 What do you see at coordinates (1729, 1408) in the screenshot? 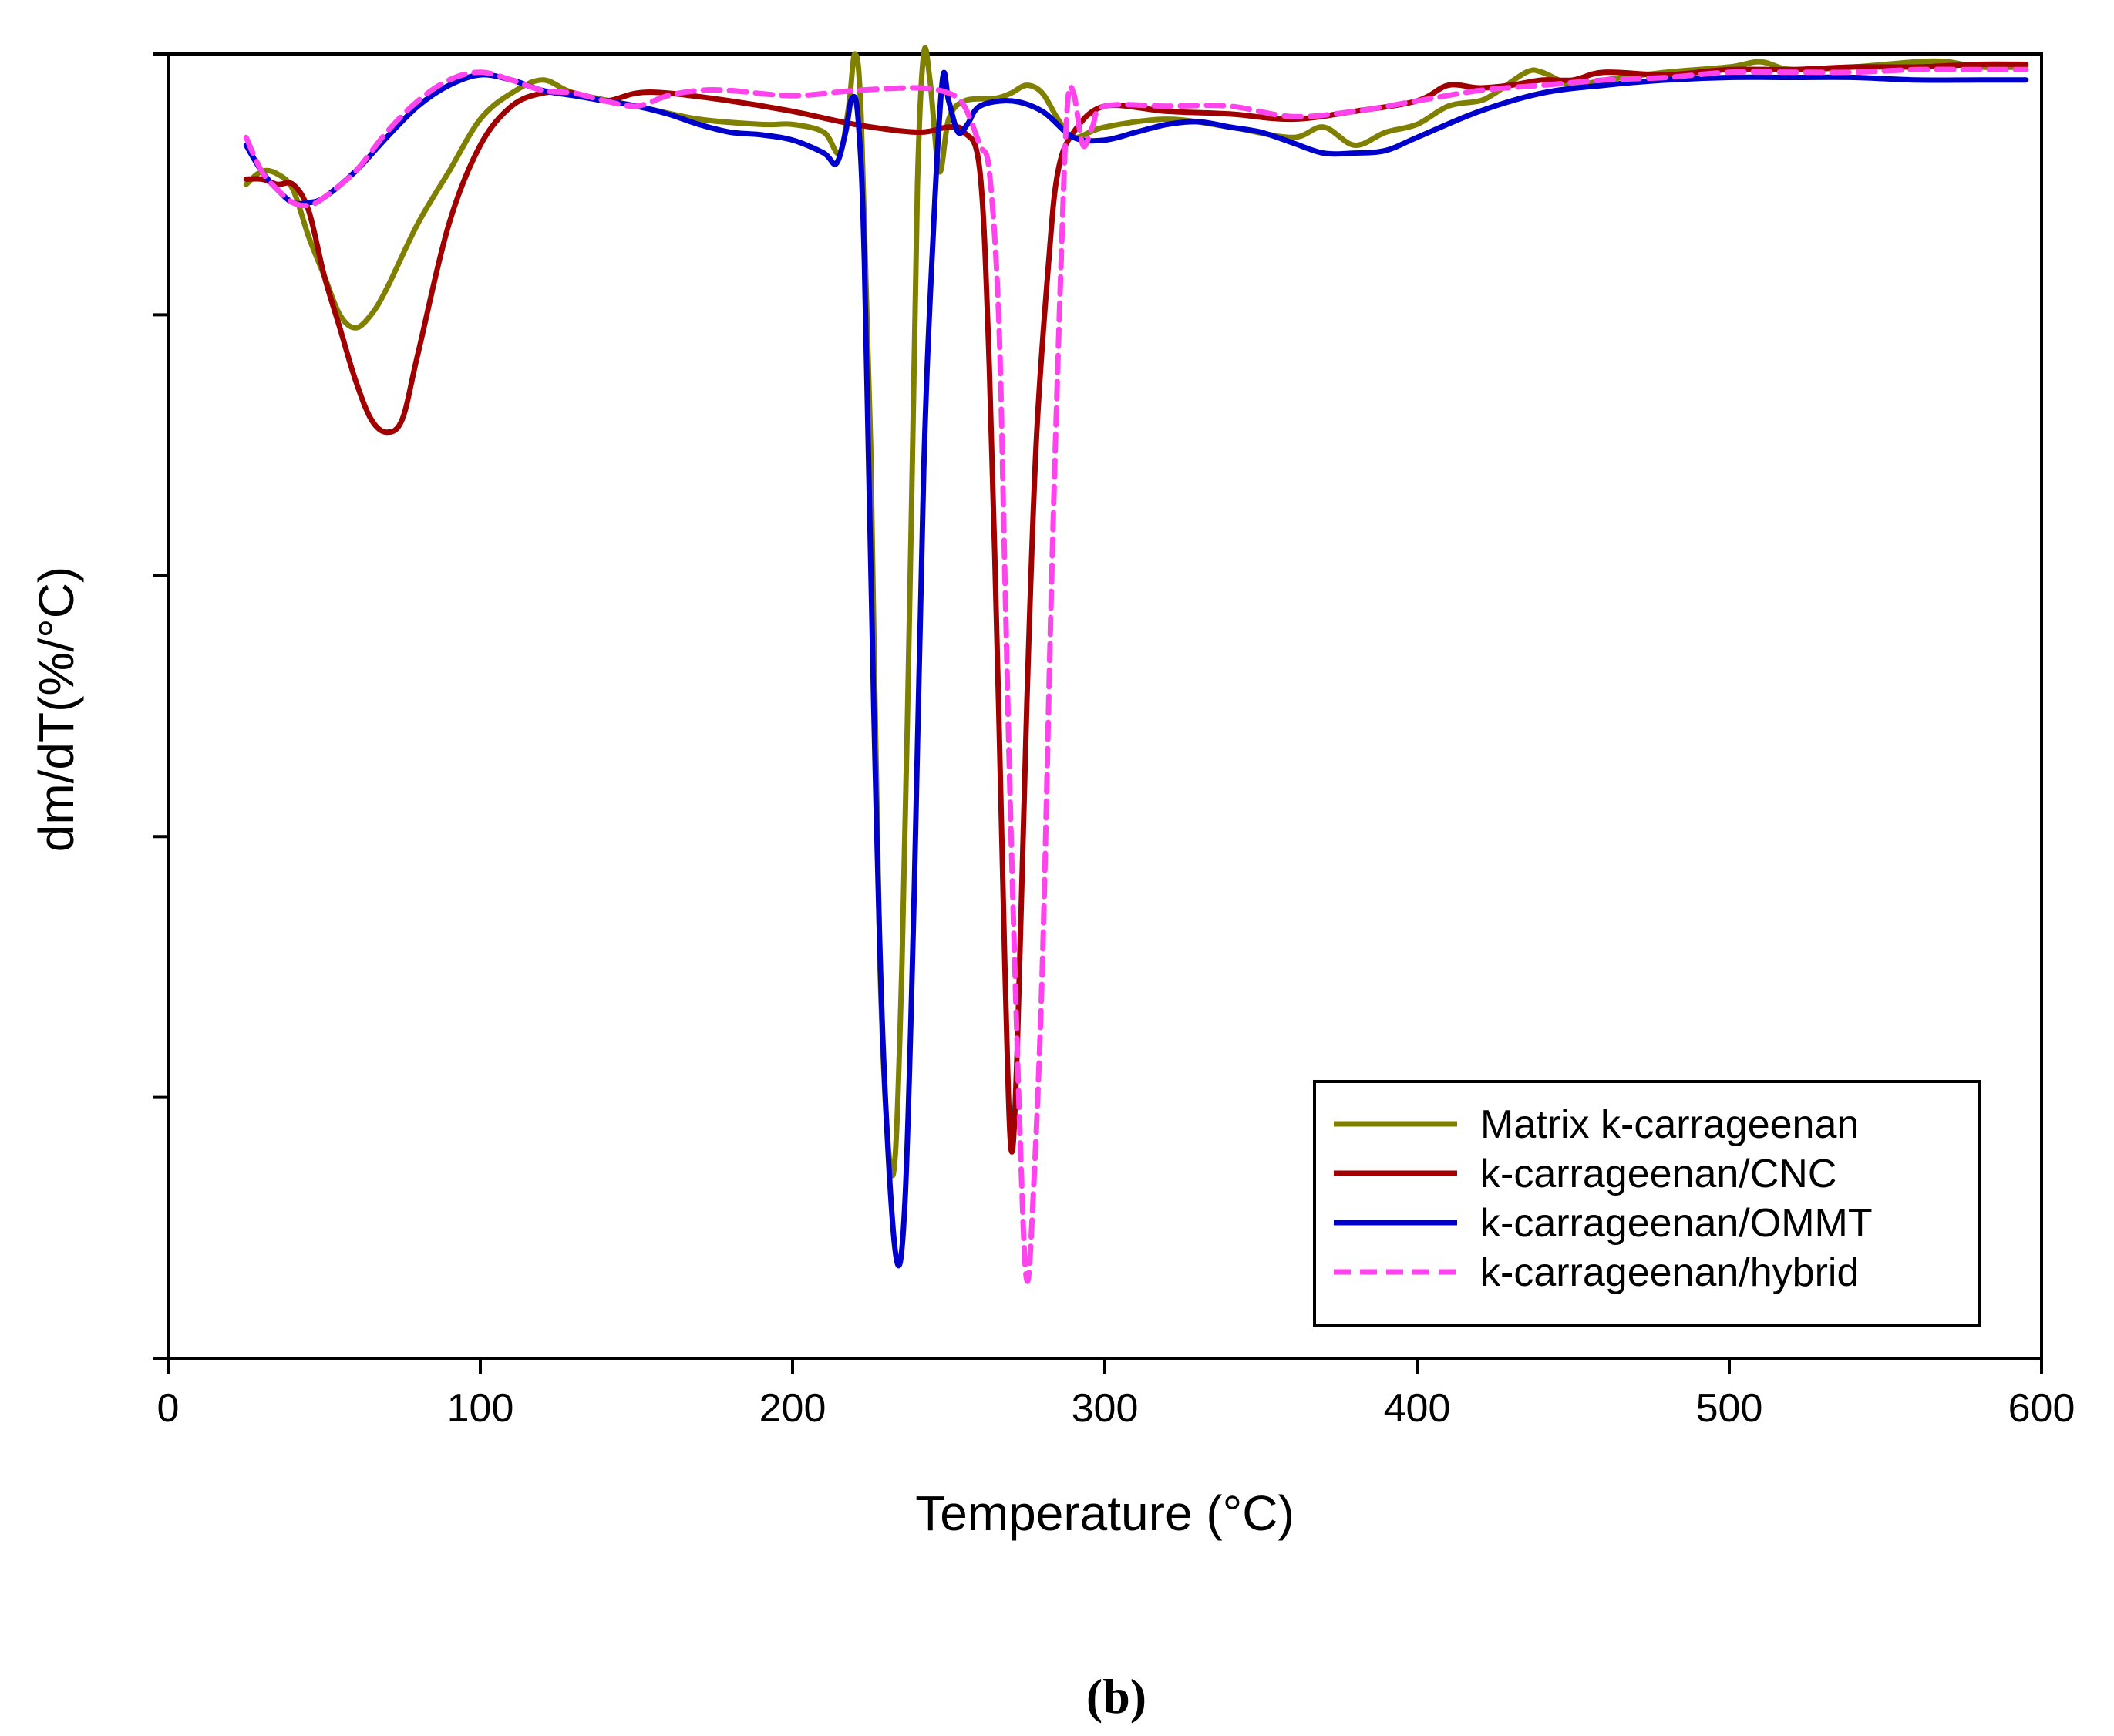
I see `x-tick-label: 500` at bounding box center [1729, 1408].